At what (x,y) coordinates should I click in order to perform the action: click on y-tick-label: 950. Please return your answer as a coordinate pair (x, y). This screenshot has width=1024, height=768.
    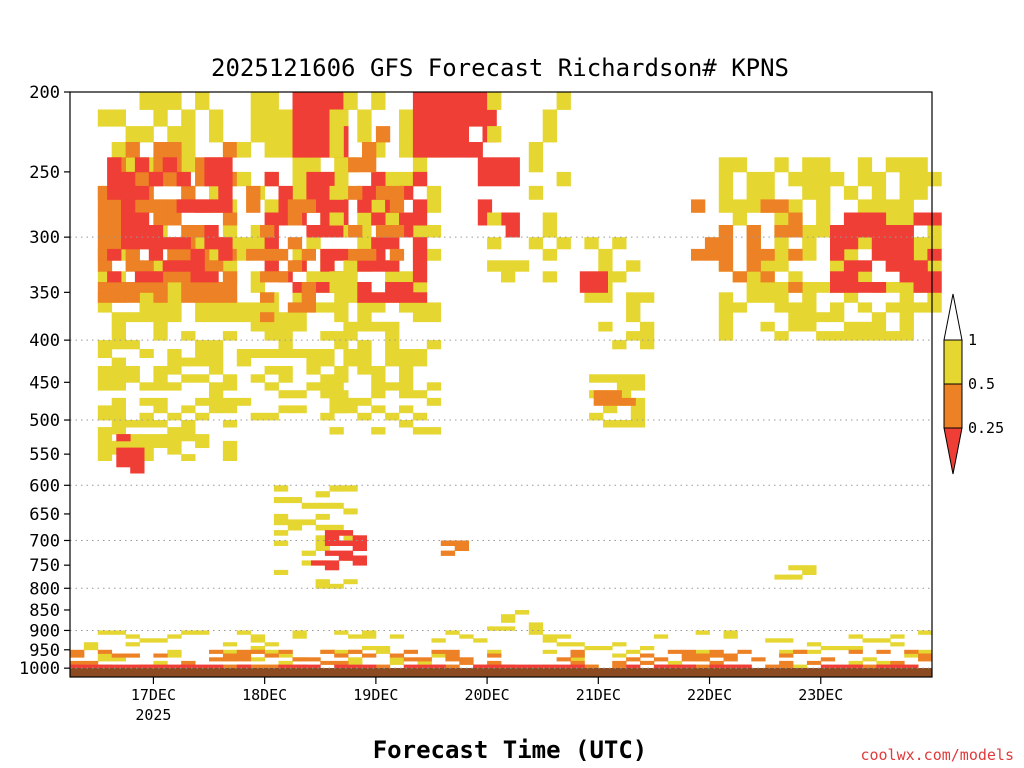
    Looking at the image, I should click on (44, 651).